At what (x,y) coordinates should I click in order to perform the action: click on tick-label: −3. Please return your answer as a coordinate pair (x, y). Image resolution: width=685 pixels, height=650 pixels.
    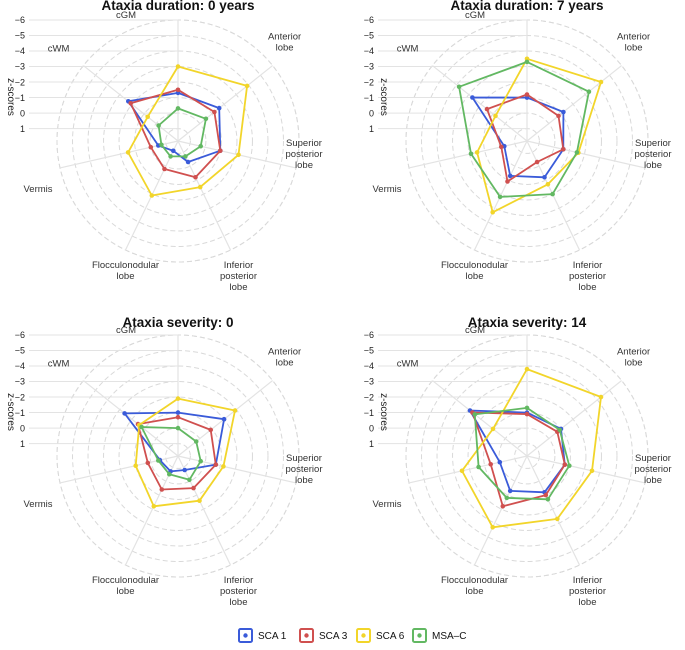
    Looking at the image, I should click on (369, 67).